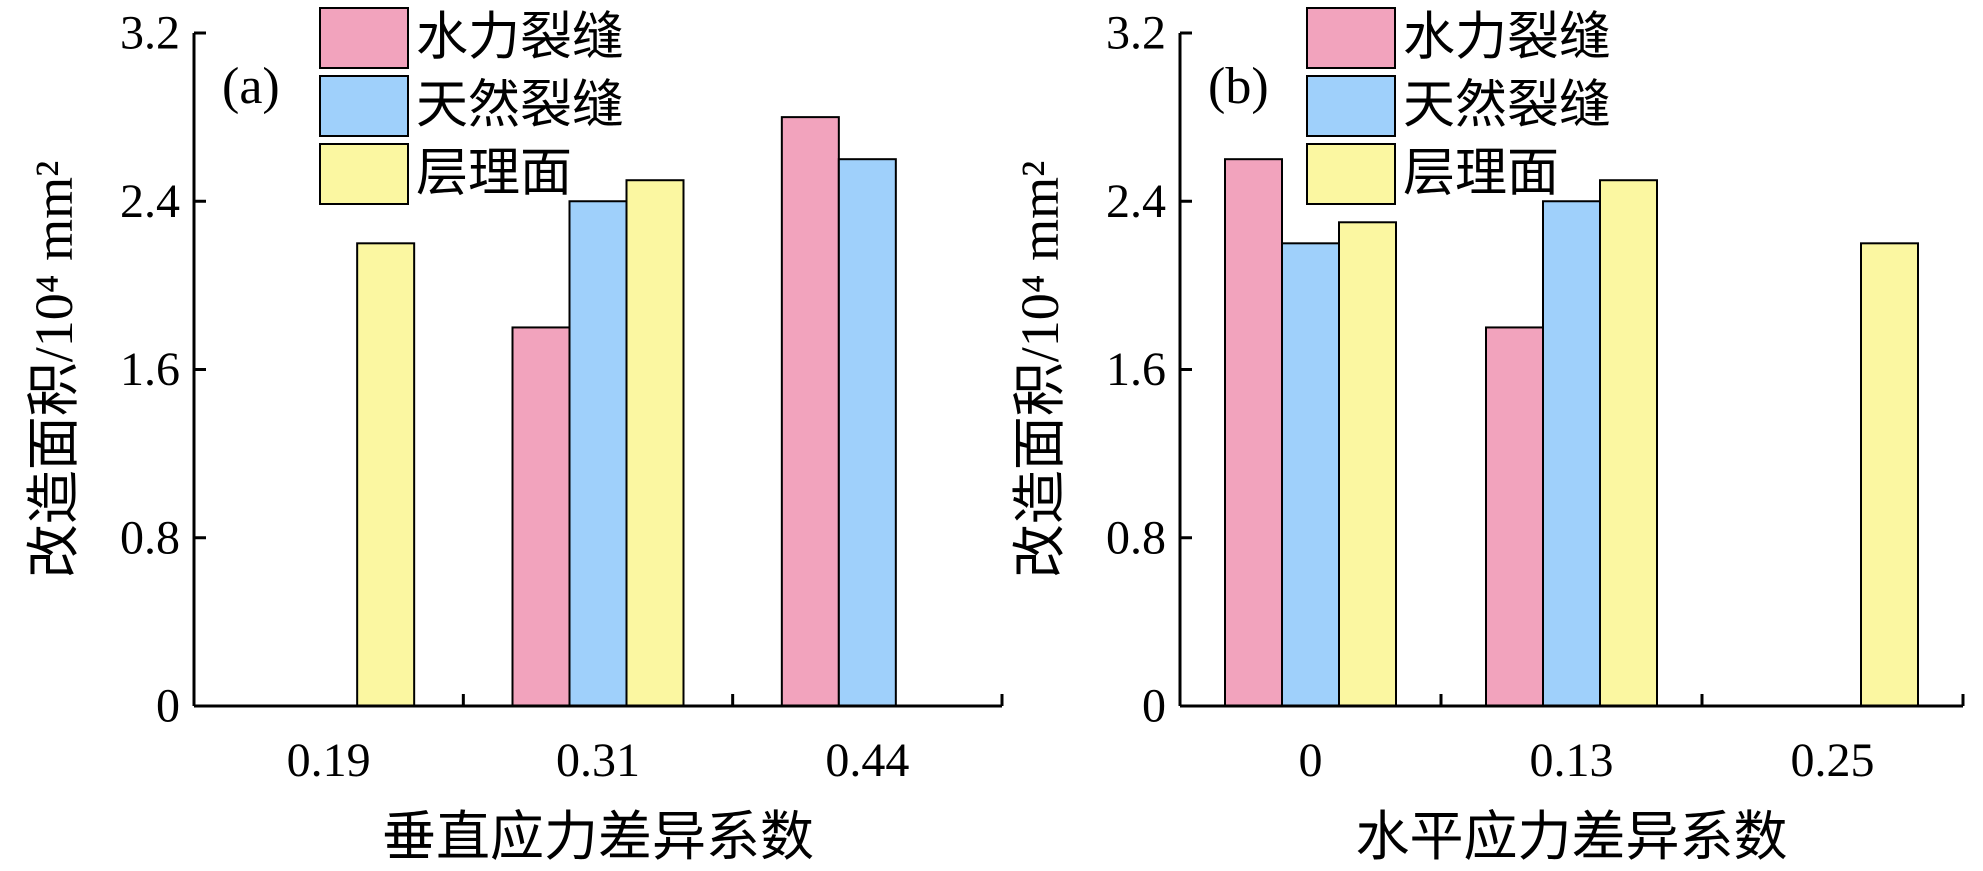 The image size is (1983, 871). I want to click on x-tick-label: 0, so click(1311, 760).